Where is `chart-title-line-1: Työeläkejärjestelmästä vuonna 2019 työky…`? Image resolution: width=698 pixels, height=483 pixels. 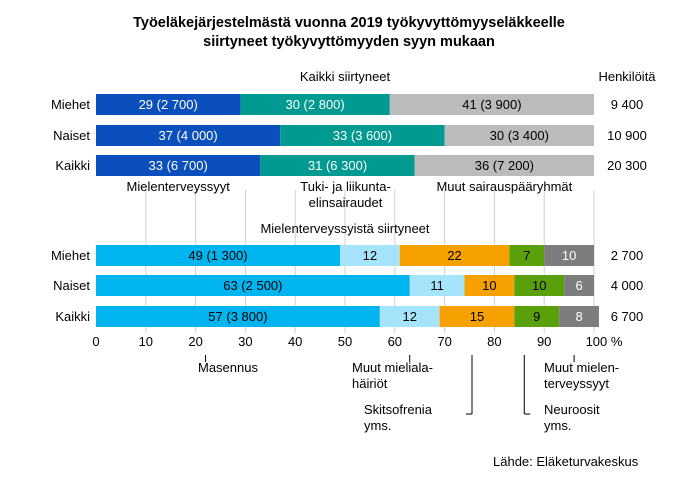
chart-title-line-1: Työeläkejärjestelmästä vuonna 2019 työky… is located at coordinates (349, 23).